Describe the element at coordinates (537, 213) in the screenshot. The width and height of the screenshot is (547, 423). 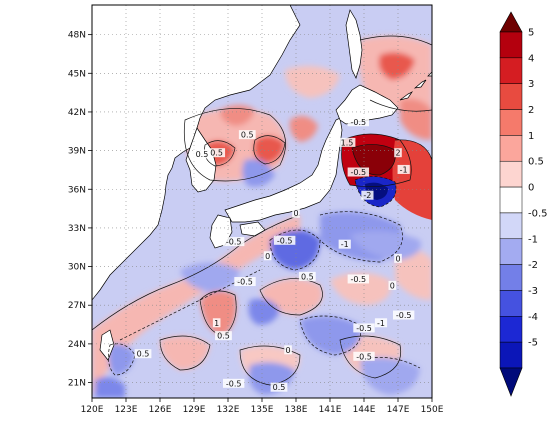
I see `colorbar-level-label: -0.5` at that location.